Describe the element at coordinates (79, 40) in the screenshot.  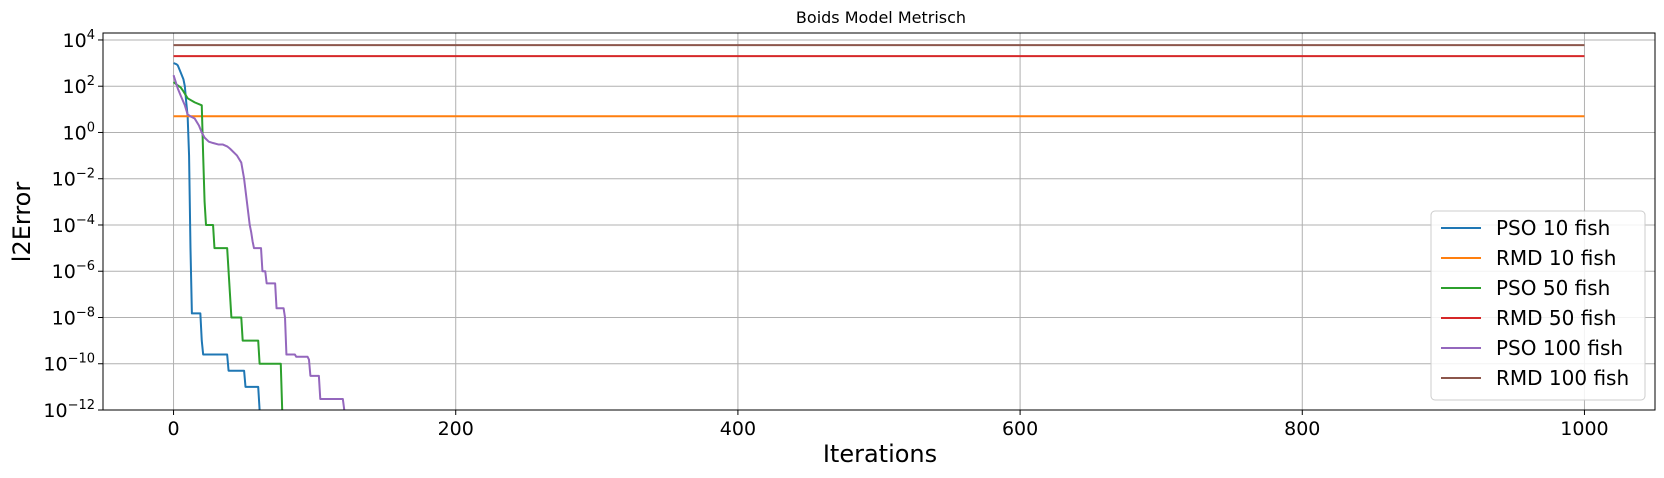
I see `y-tick-label: 10⁴` at that location.